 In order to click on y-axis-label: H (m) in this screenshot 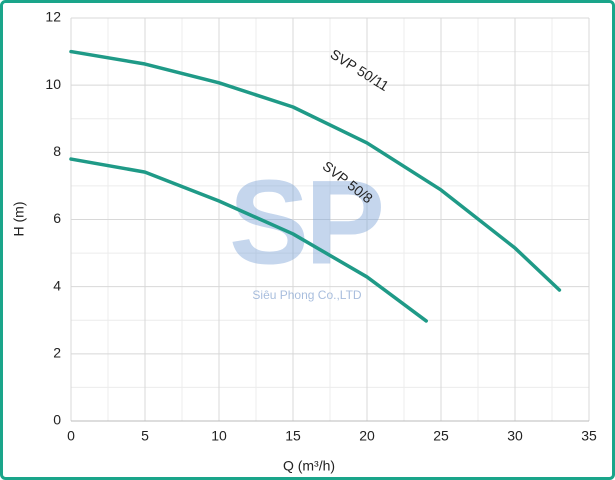, I will do `click(19, 219)`.